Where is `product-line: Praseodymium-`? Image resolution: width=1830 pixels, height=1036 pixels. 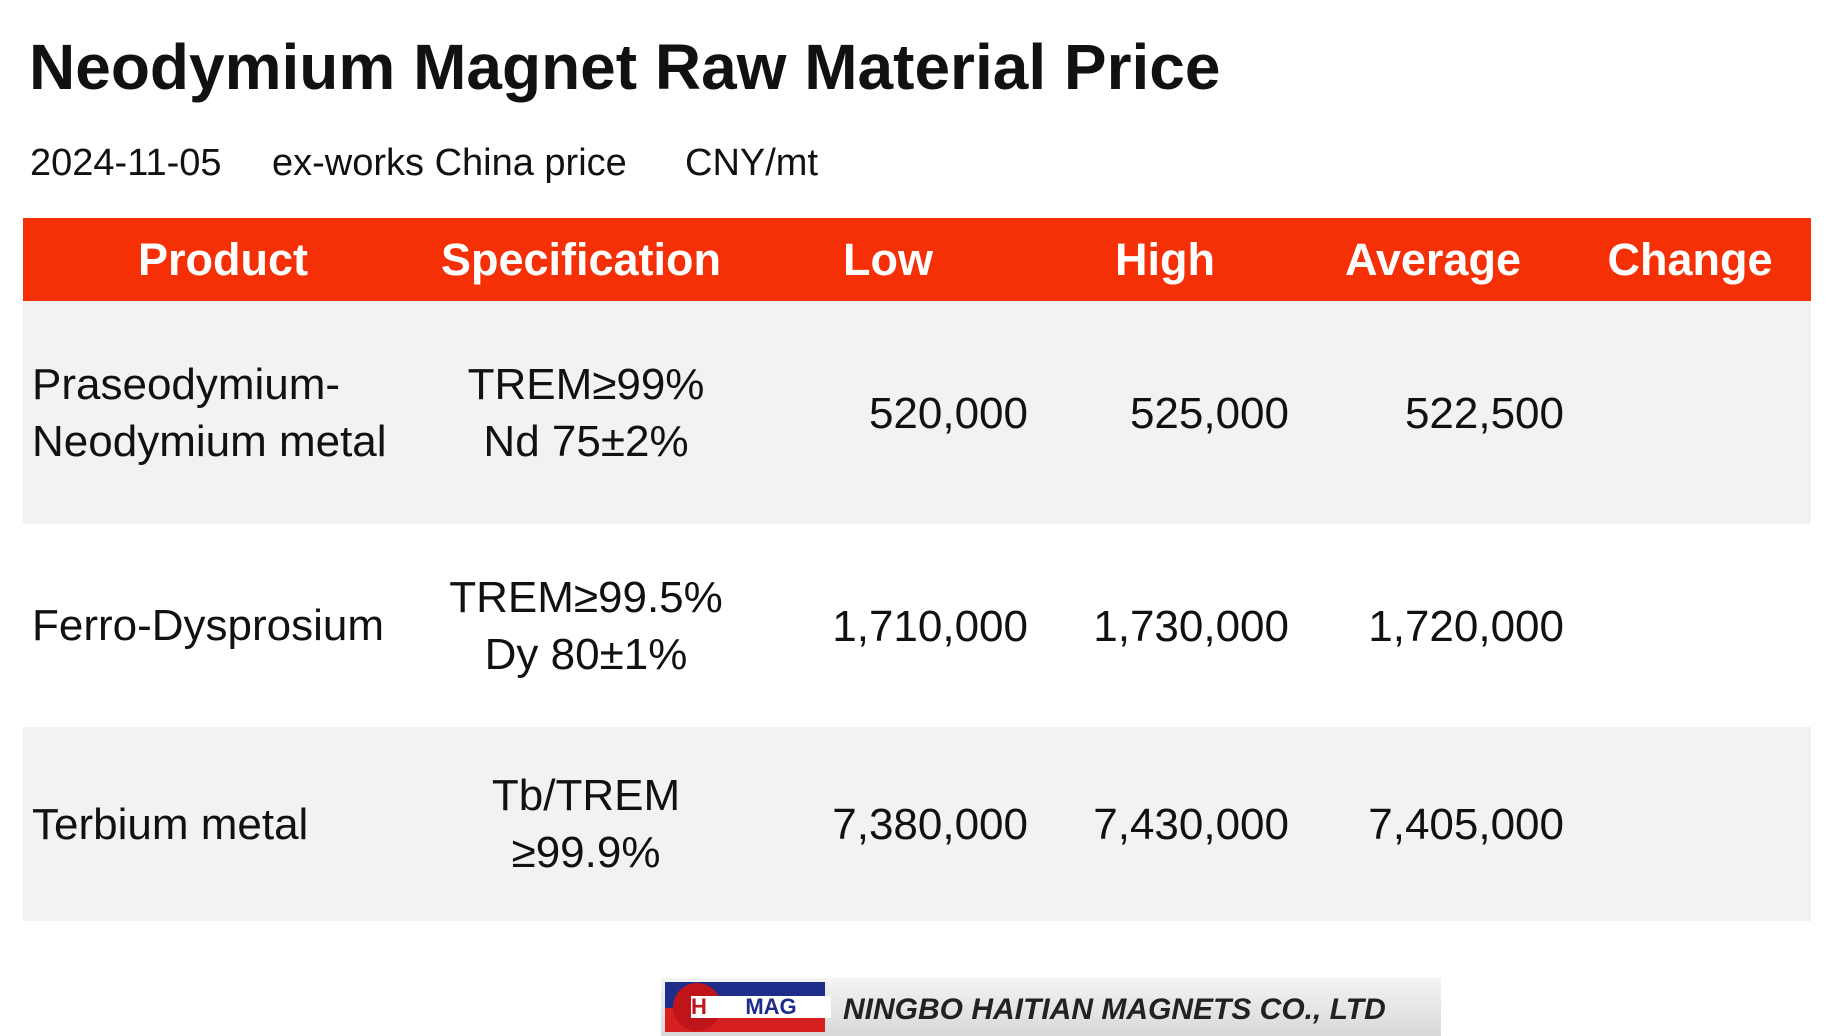
product-line: Praseodymium- is located at coordinates (186, 384).